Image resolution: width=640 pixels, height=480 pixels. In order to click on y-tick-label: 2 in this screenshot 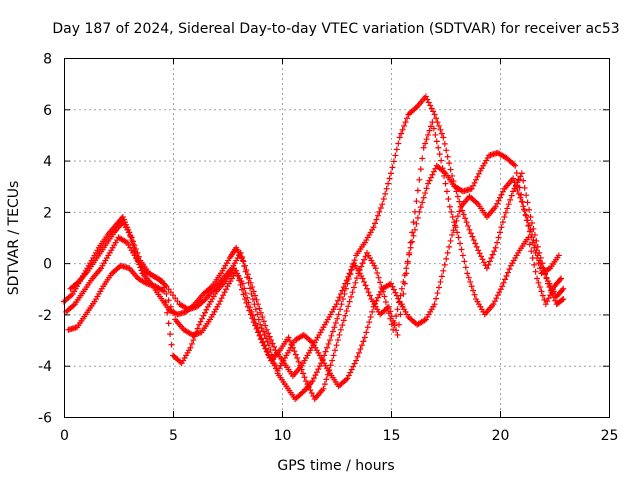, I will do `click(47, 213)`.